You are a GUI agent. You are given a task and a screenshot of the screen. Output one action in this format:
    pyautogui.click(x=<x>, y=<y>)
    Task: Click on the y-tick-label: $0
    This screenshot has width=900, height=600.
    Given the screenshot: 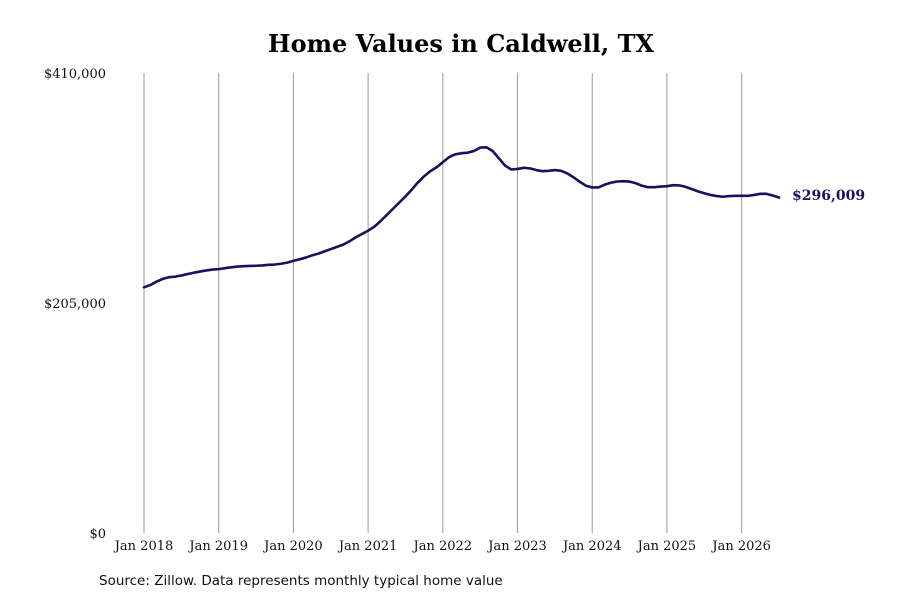 What is the action you would take?
    pyautogui.click(x=97, y=534)
    